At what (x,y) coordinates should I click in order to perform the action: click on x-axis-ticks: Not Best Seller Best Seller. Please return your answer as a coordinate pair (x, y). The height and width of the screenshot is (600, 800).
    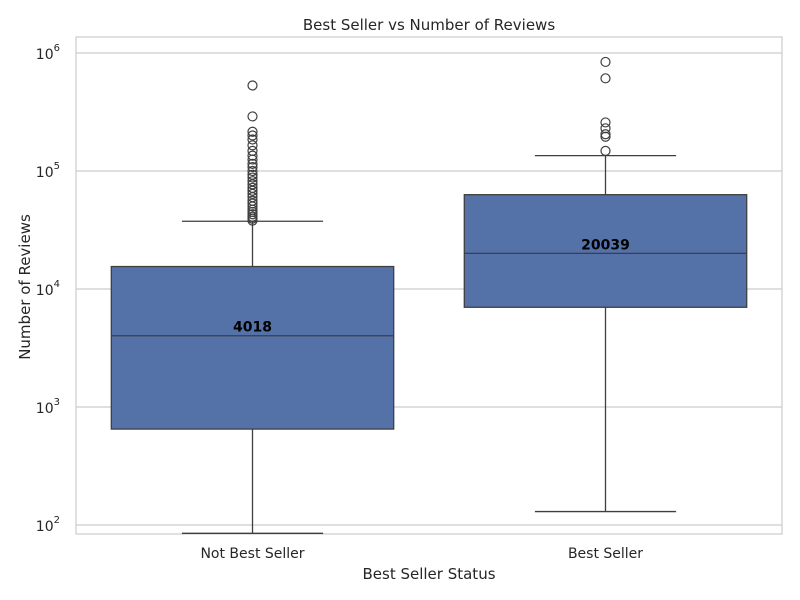
    Looking at the image, I should click on (421, 554).